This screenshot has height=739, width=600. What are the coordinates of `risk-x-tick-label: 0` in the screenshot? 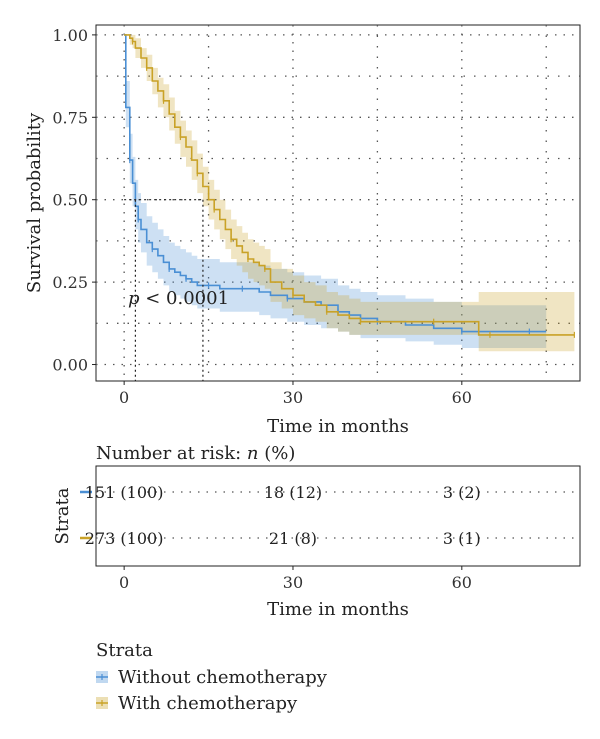 It's located at (124, 582).